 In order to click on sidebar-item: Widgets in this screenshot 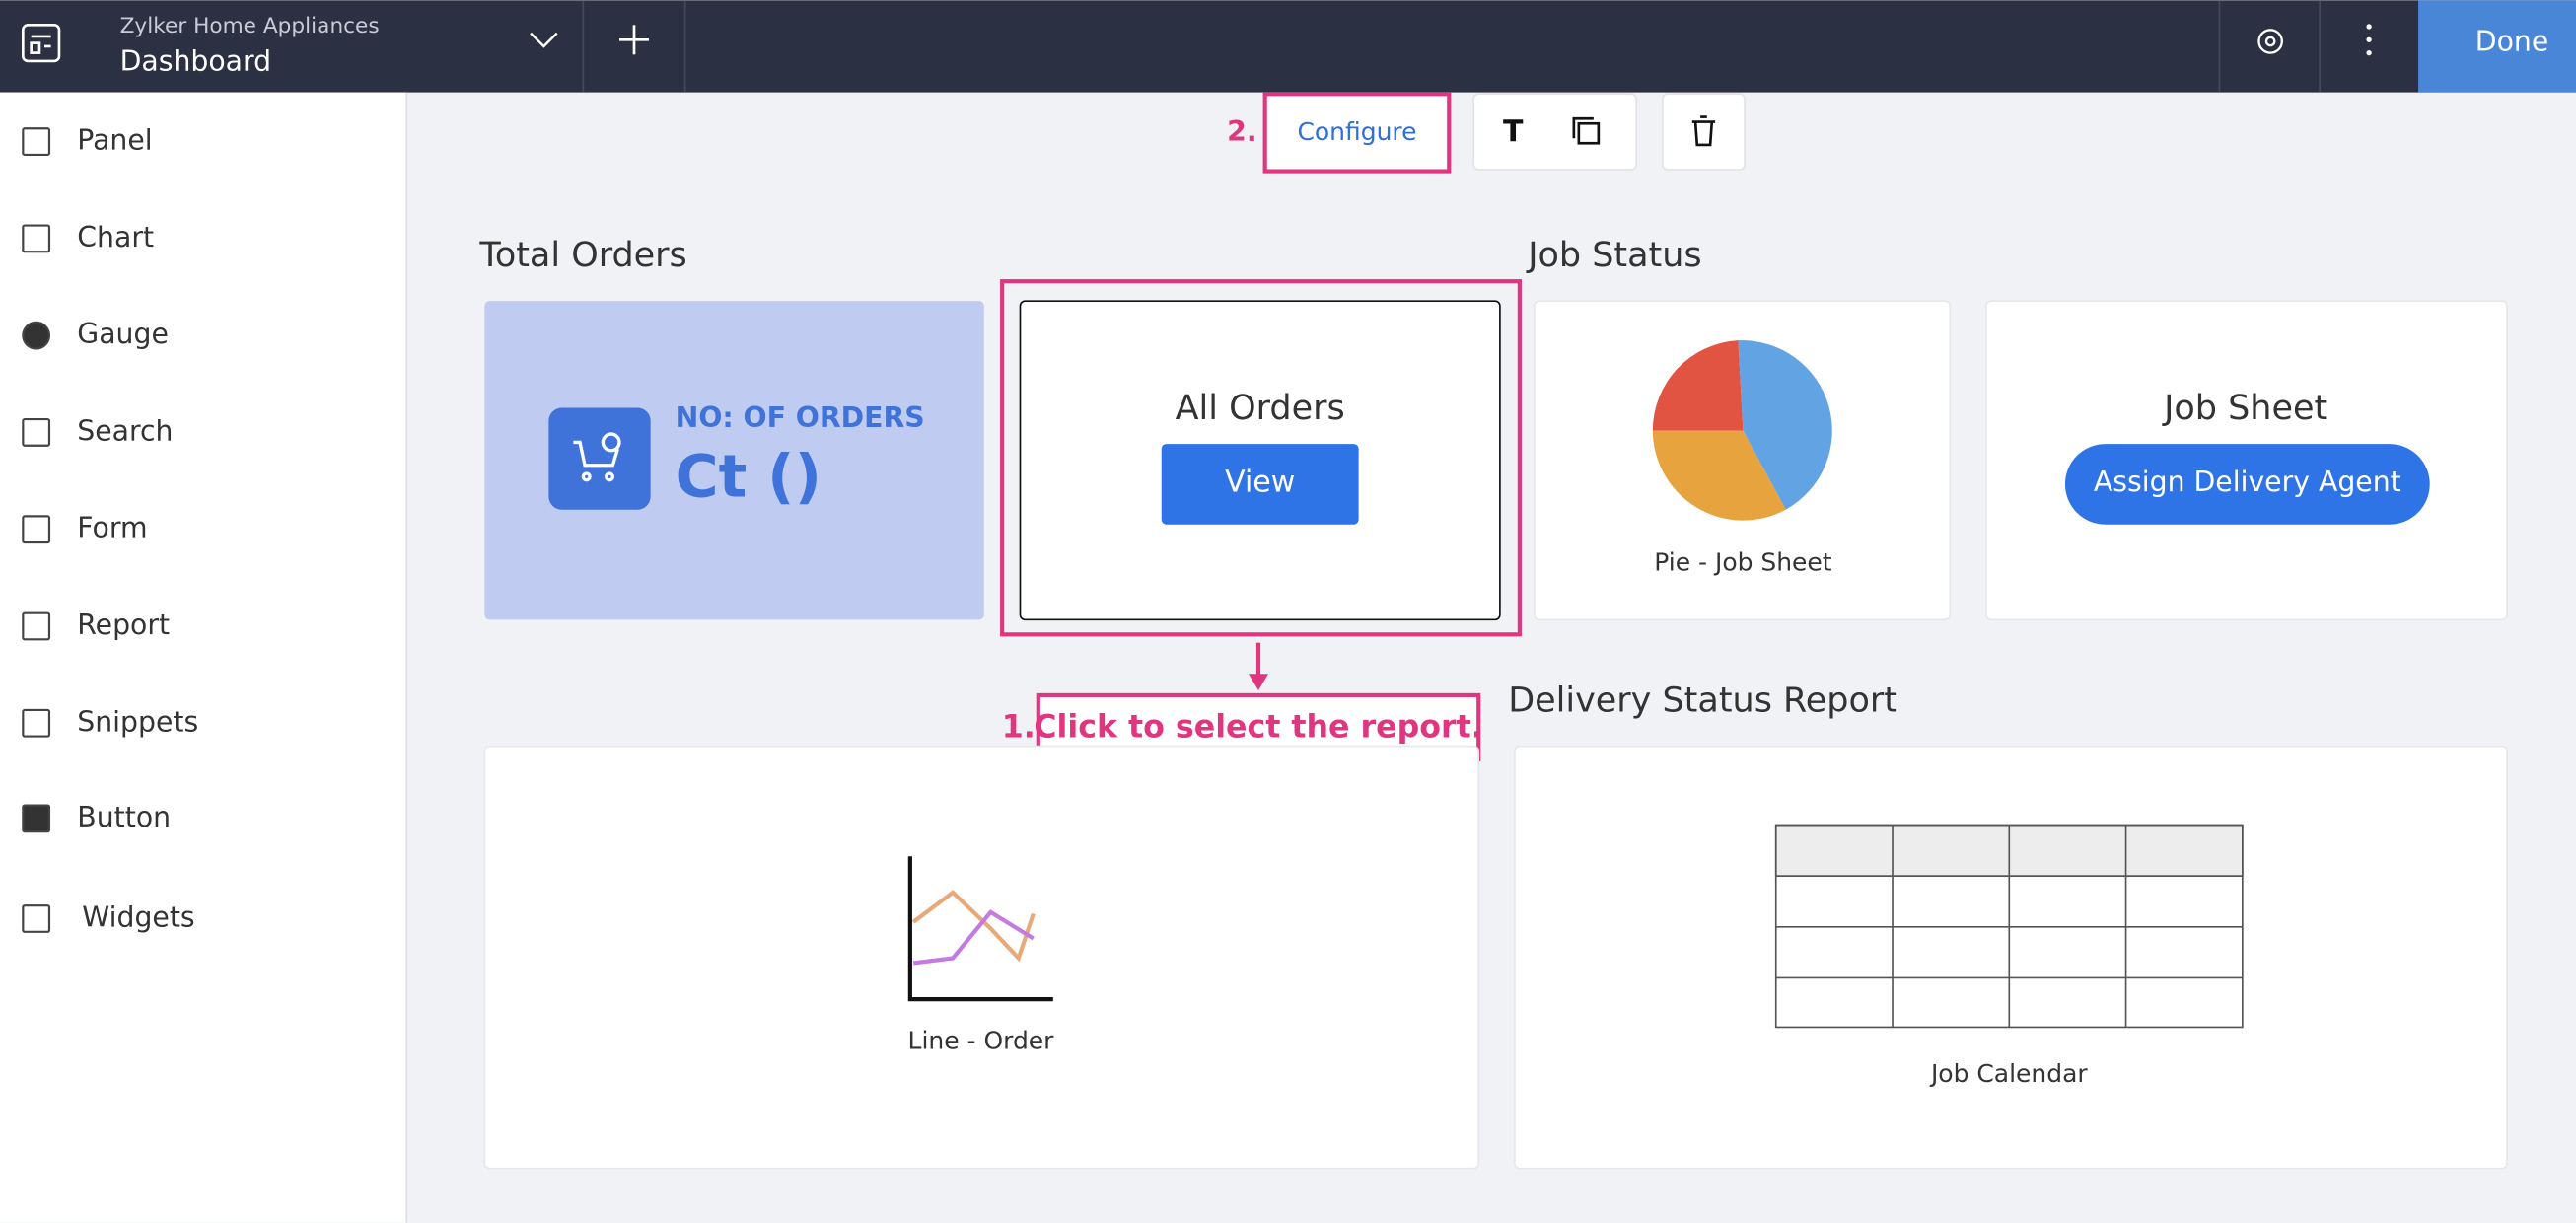, I will do `click(109, 917)`.